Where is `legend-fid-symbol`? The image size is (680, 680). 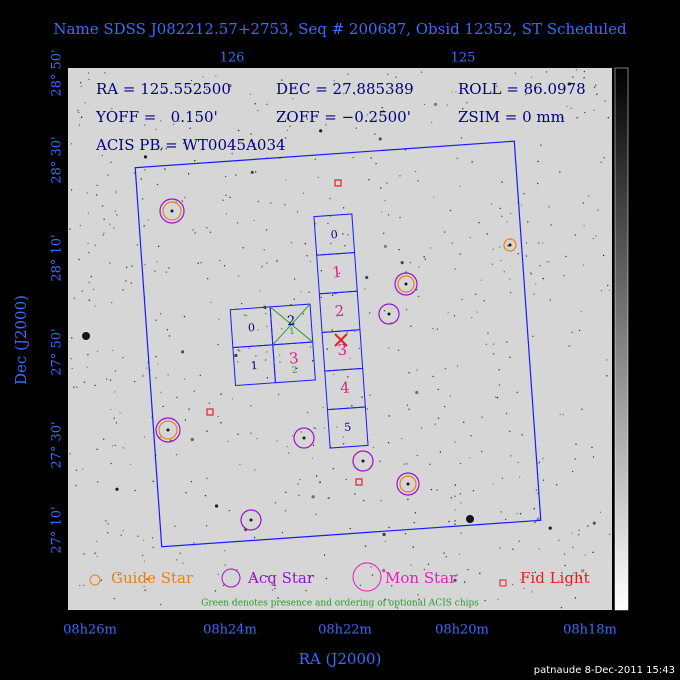 legend-fid-symbol is located at coordinates (503, 583).